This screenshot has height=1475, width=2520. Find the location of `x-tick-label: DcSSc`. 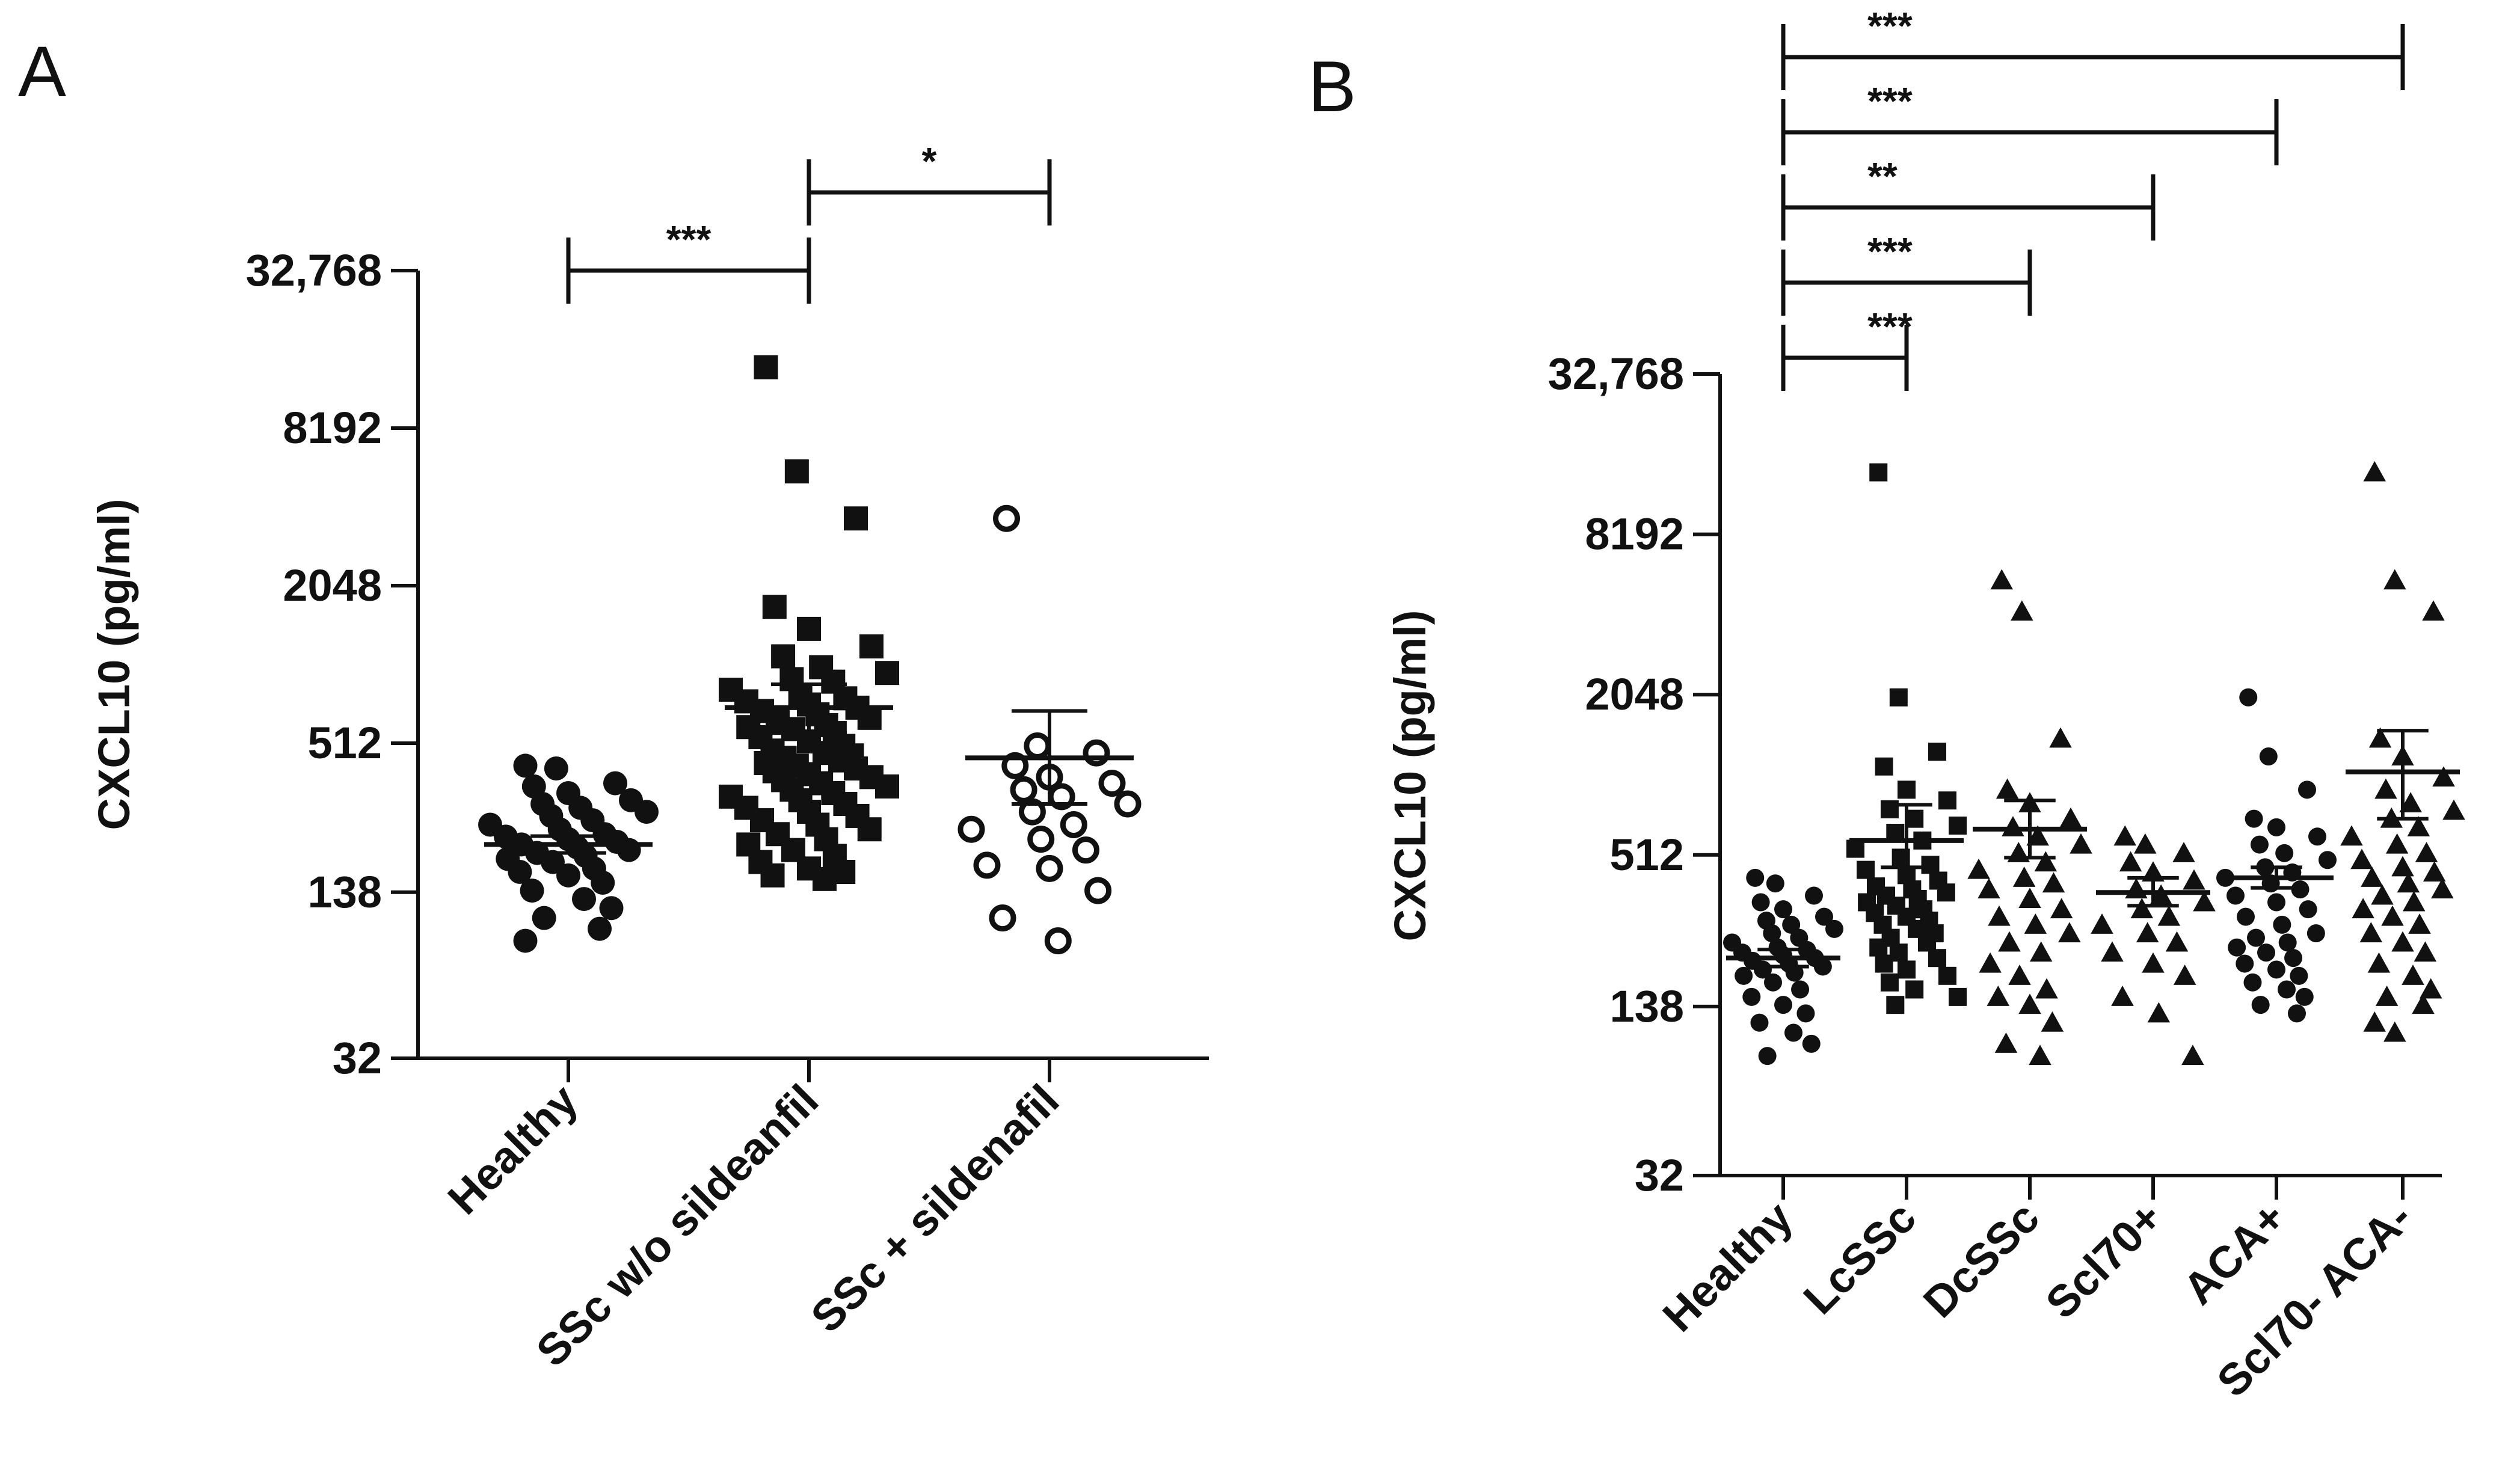

x-tick-label: DcSSc is located at coordinates (1981, 1259).